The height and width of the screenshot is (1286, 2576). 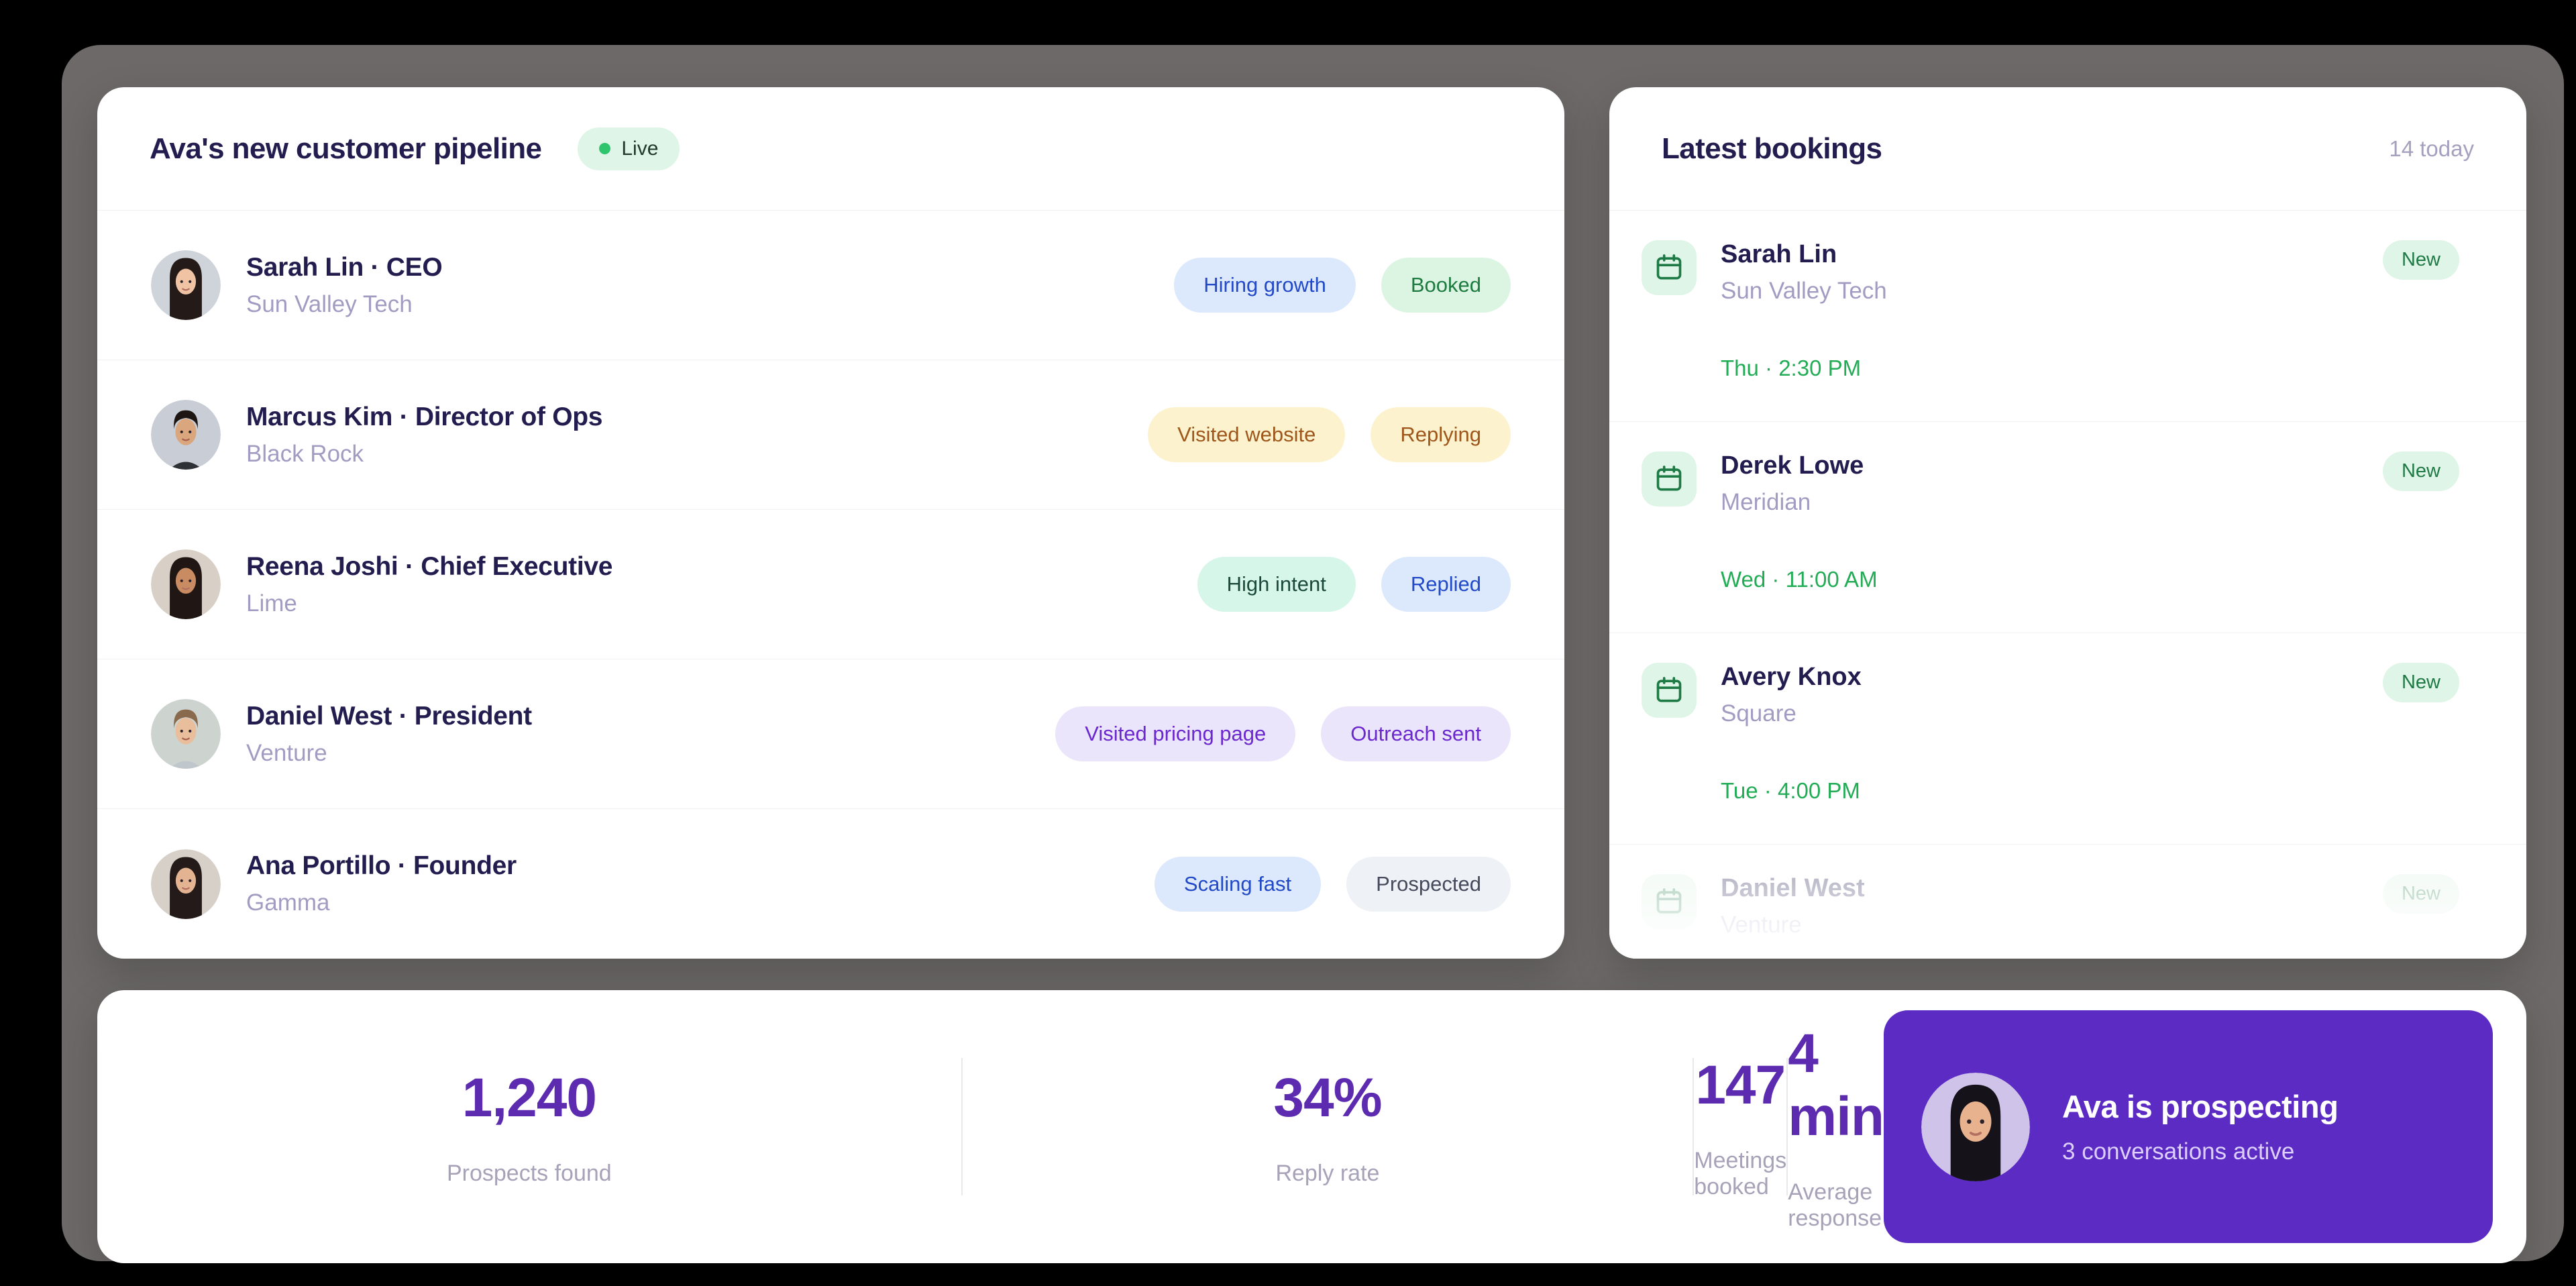 I want to click on booking-company: Meridian, so click(x=1766, y=502).